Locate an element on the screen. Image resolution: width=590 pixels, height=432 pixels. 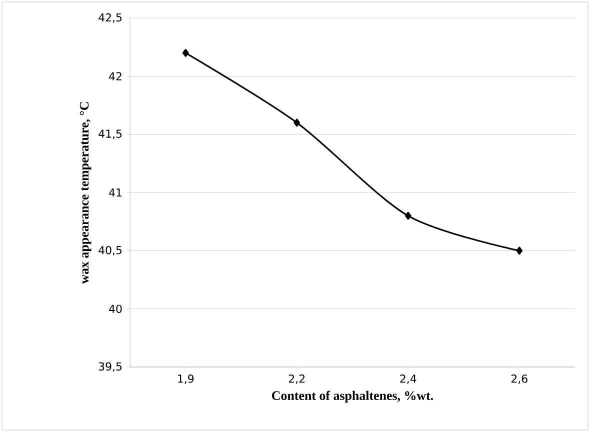
y-tick-label: 41 is located at coordinates (115, 192).